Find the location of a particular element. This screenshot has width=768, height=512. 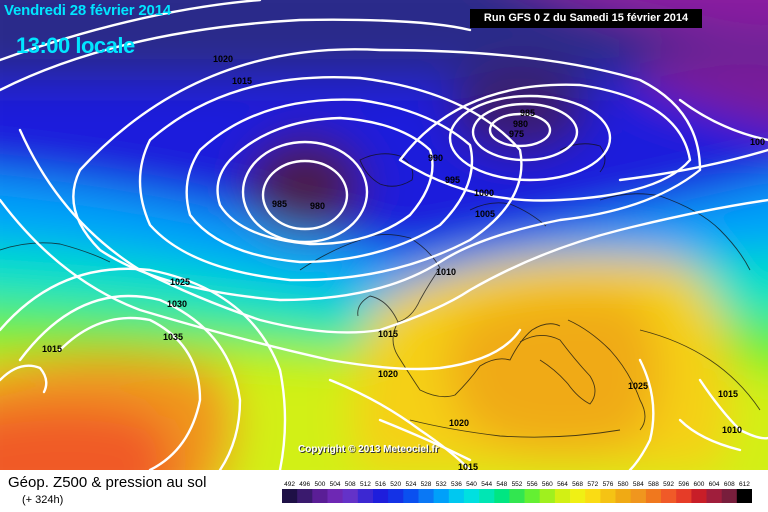

legend-tick-label: 524 is located at coordinates (410, 484).